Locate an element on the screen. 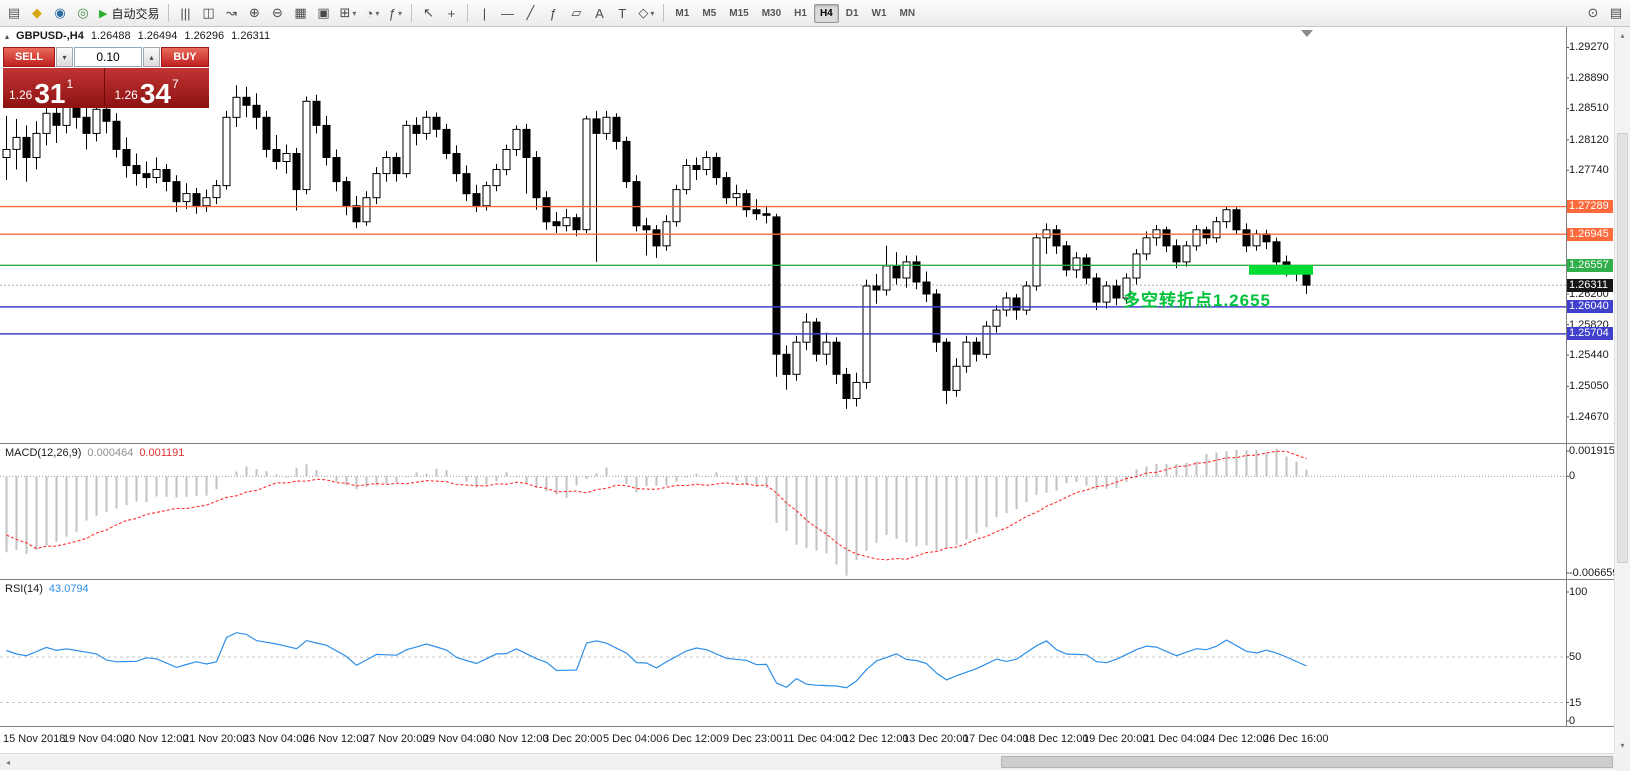 This screenshot has width=1630, height=771. timeframe-w1-button: W1 is located at coordinates (879, 13).